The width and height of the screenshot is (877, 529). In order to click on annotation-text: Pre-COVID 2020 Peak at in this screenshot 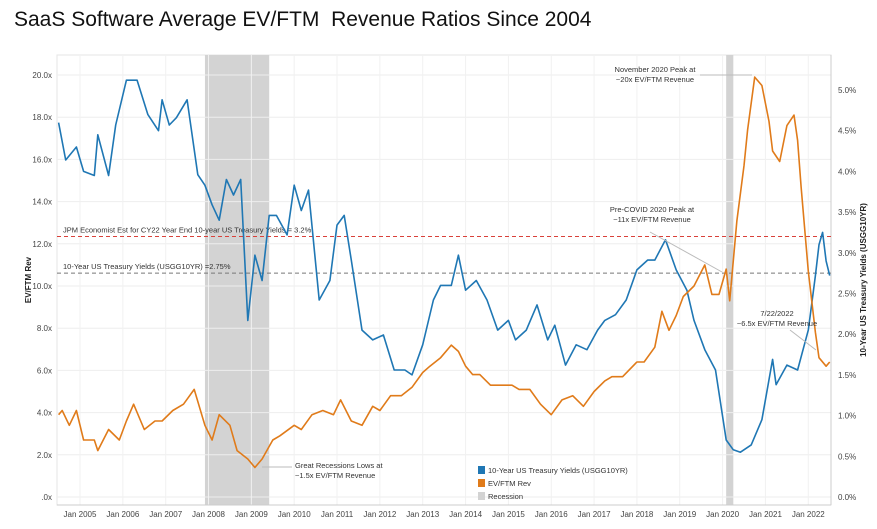, I will do `click(652, 209)`.